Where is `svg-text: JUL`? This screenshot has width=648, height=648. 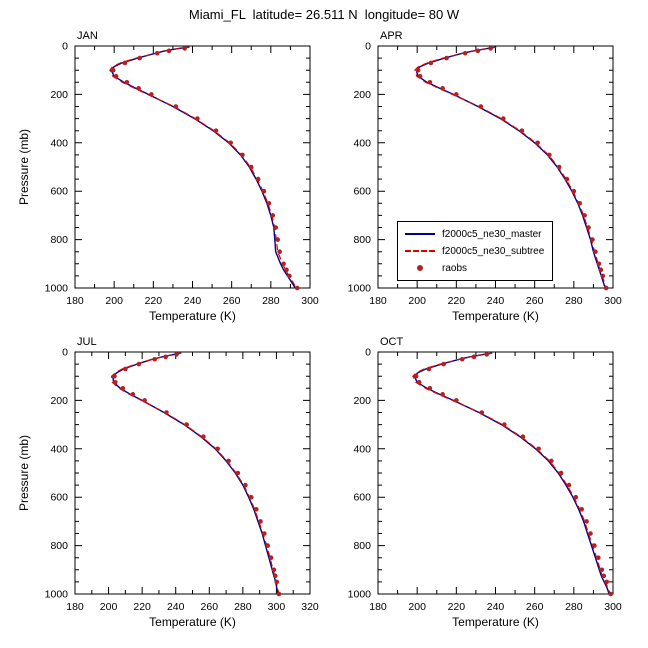
svg-text: JUL is located at coordinates (87, 342).